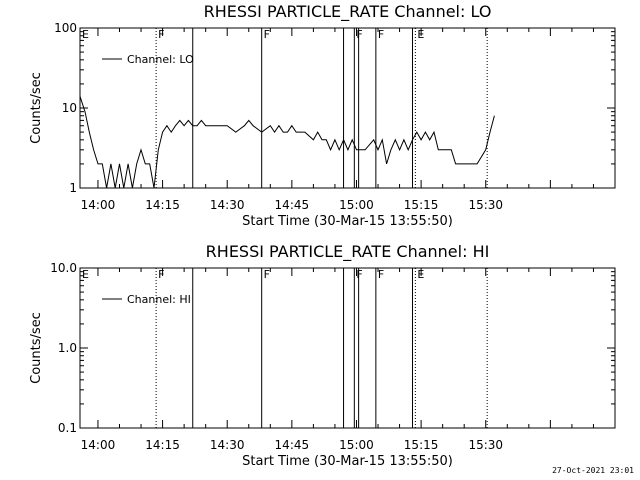 This screenshot has height=480, width=640. Describe the element at coordinates (65, 28) in the screenshot. I see `y-tick-label: 100` at that location.